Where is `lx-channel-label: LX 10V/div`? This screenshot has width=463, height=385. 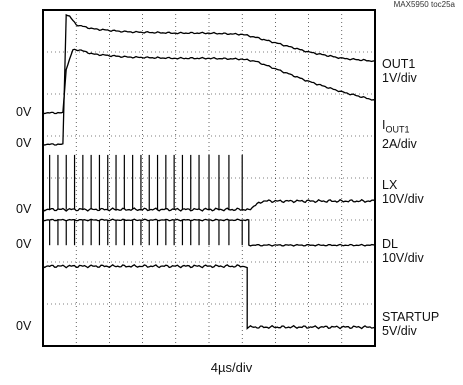 lx-channel-label: LX 10V/div is located at coordinates (403, 192).